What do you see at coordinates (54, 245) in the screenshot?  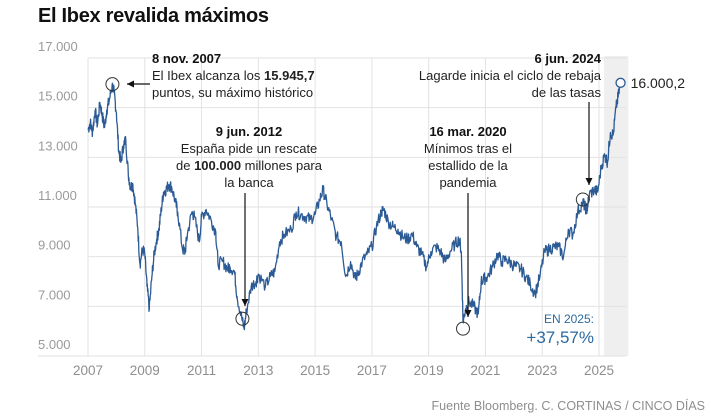 I see `y-tick-label: 9.000` at bounding box center [54, 245].